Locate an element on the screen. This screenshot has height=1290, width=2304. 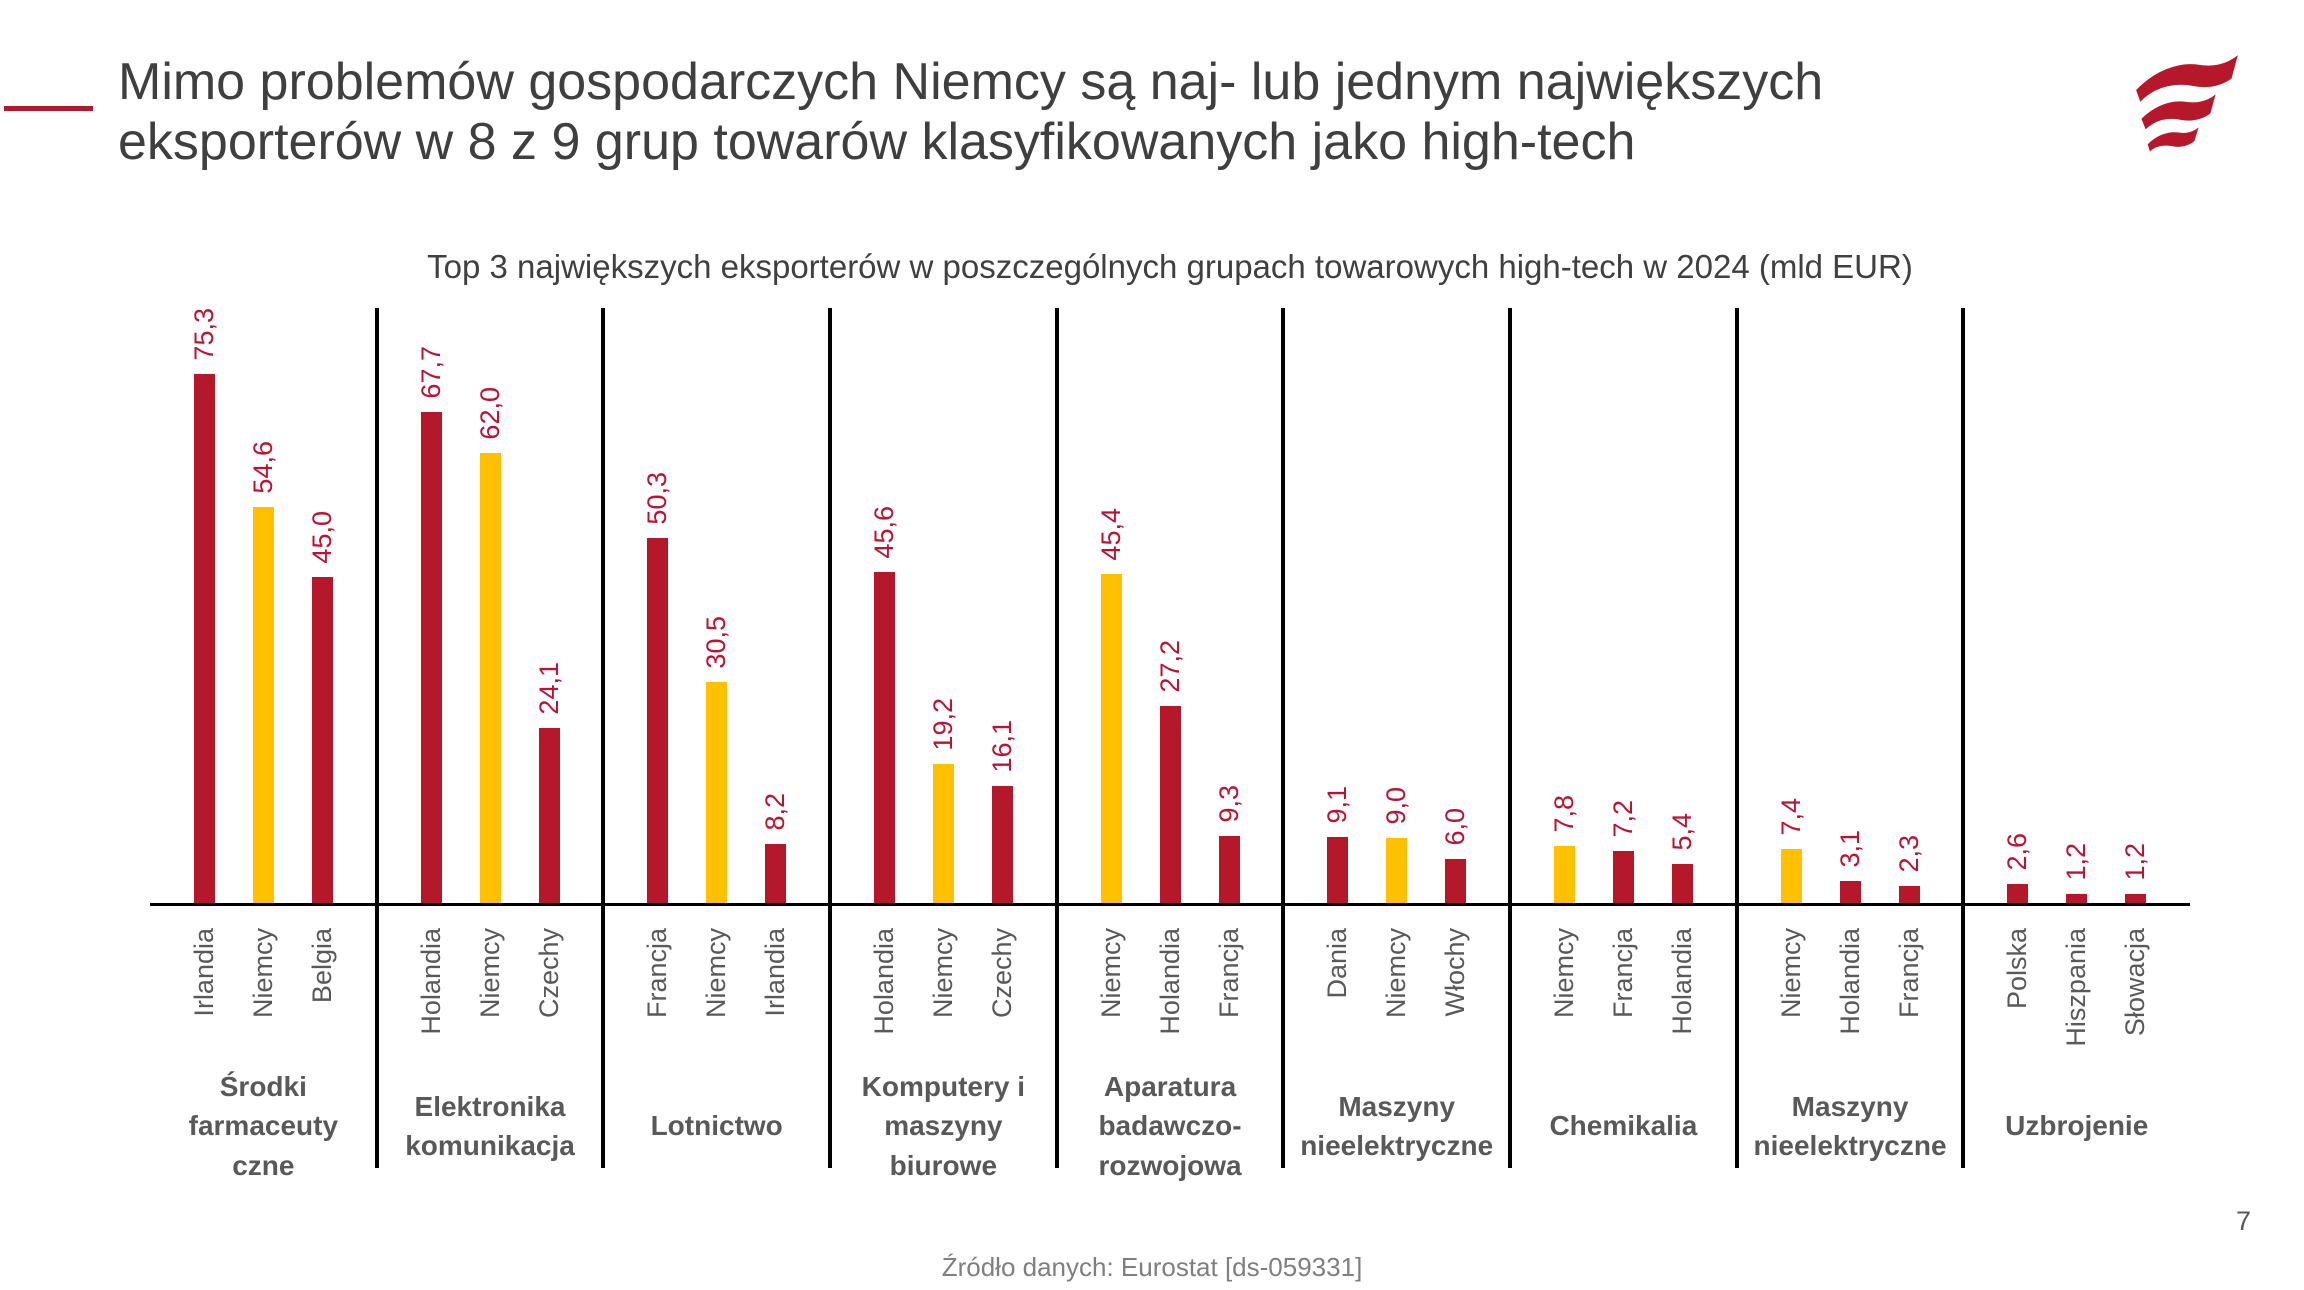
group-label: Chemikalia is located at coordinates (1623, 1126).